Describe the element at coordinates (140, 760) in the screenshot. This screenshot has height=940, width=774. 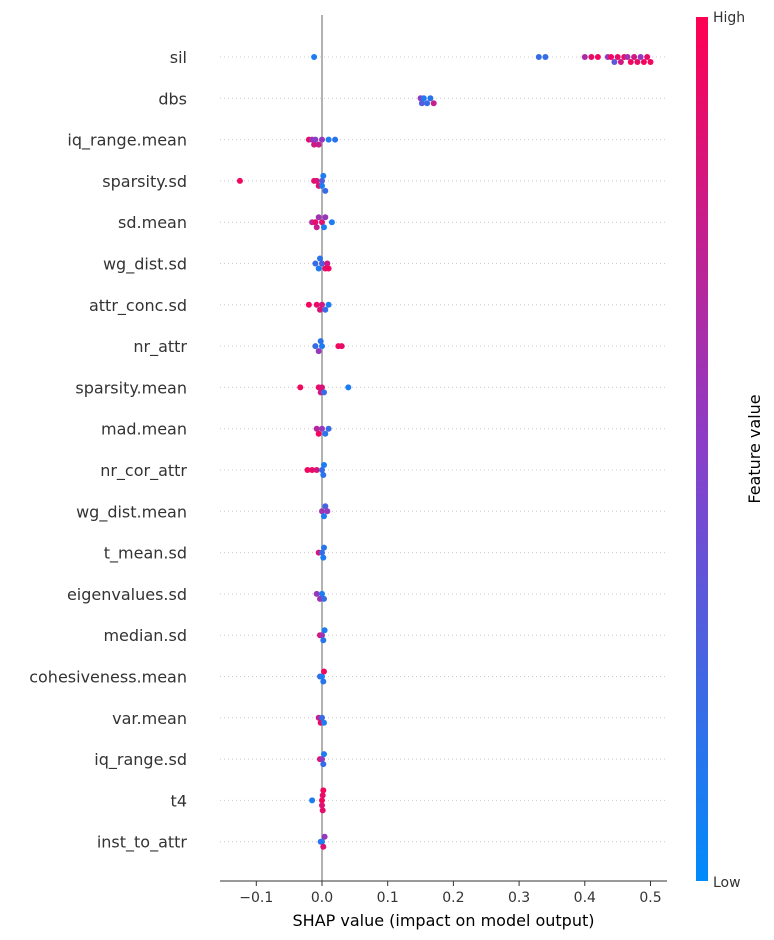
I see `feature-label: iq_range.sd` at that location.